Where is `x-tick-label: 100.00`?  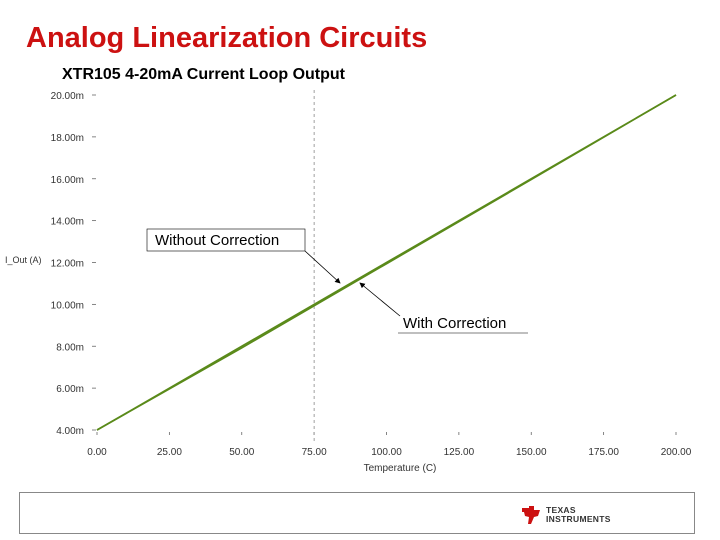
x-tick-label: 100.00 is located at coordinates (386, 452).